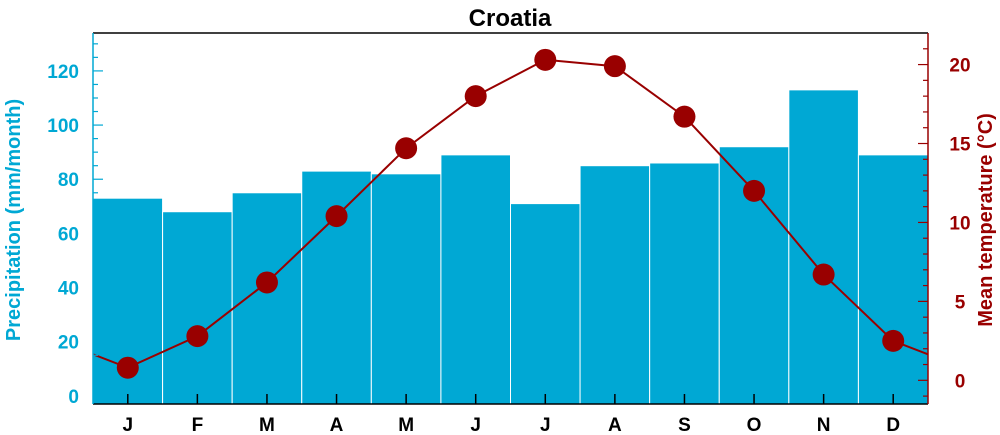 This screenshot has height=435, width=1000. What do you see at coordinates (68, 180) in the screenshot?
I see `y-left-tick-label: 80` at bounding box center [68, 180].